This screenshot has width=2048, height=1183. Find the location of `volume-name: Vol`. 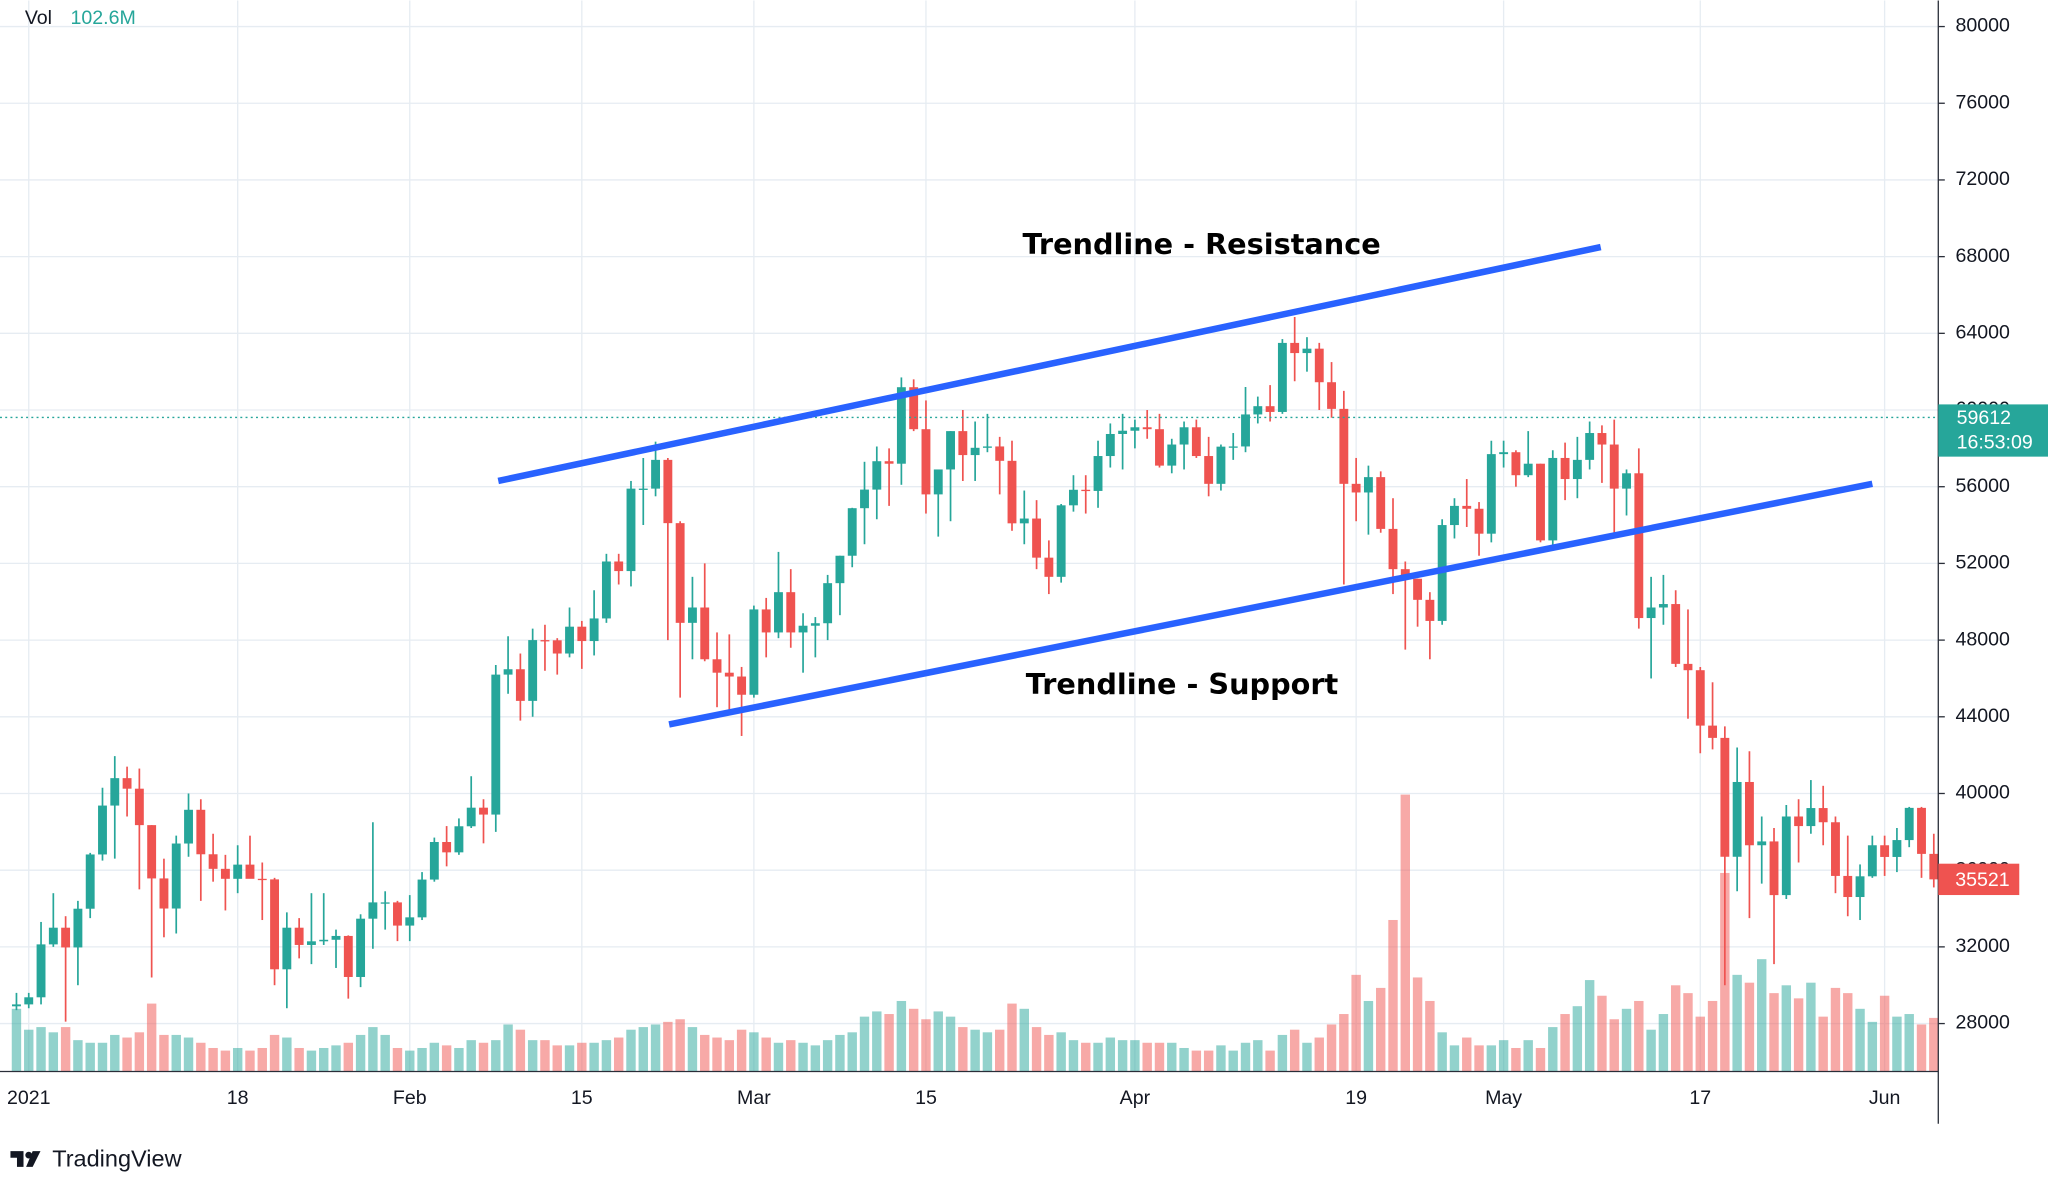

volume-name: Vol is located at coordinates (38, 18).